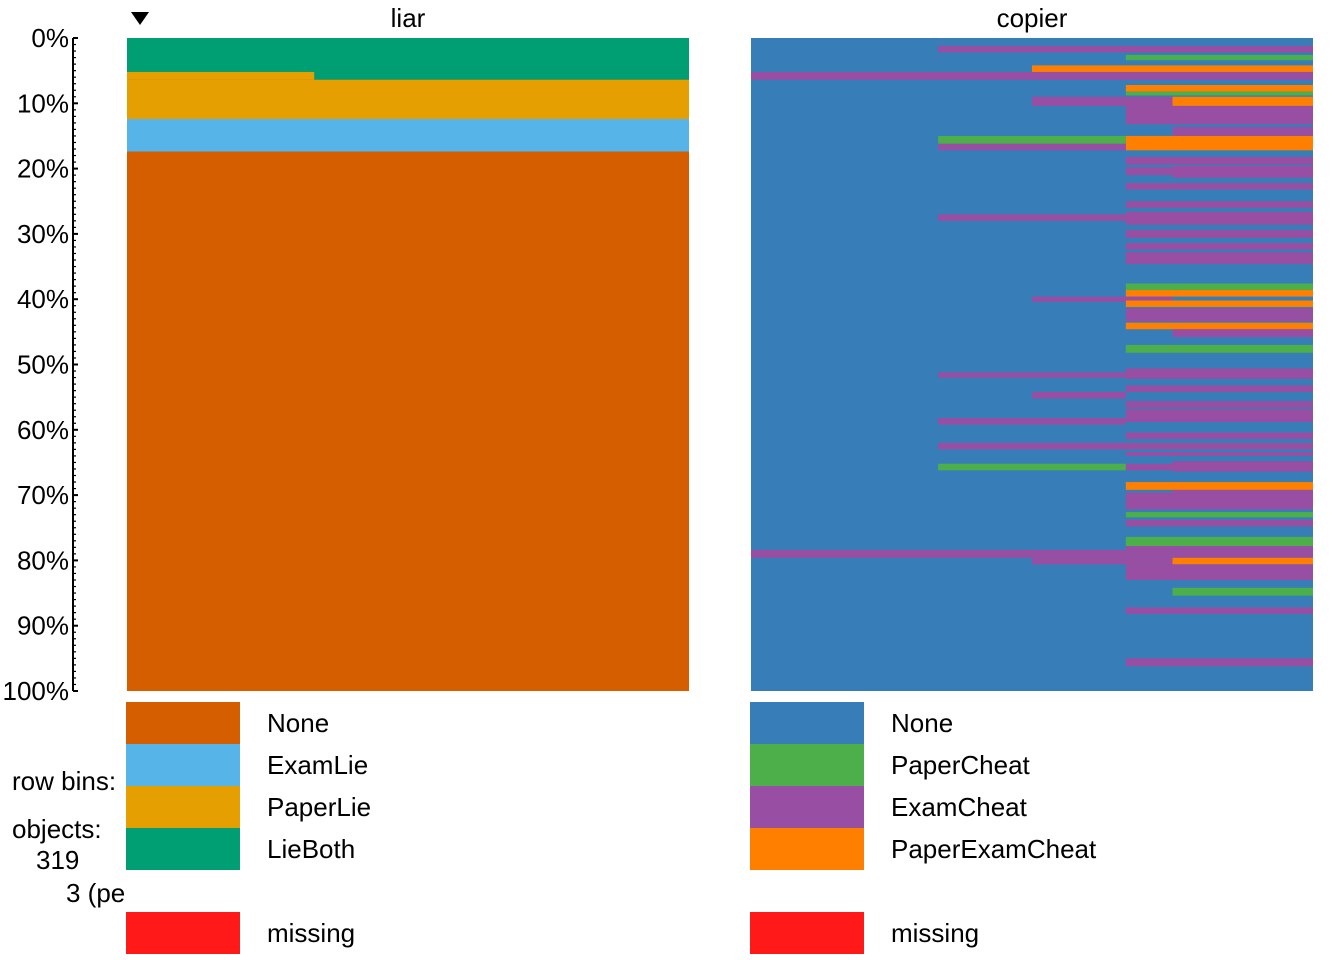 This screenshot has height=960, width=1344. I want to click on objects-per-bin: 3 (pe, so click(95, 893).